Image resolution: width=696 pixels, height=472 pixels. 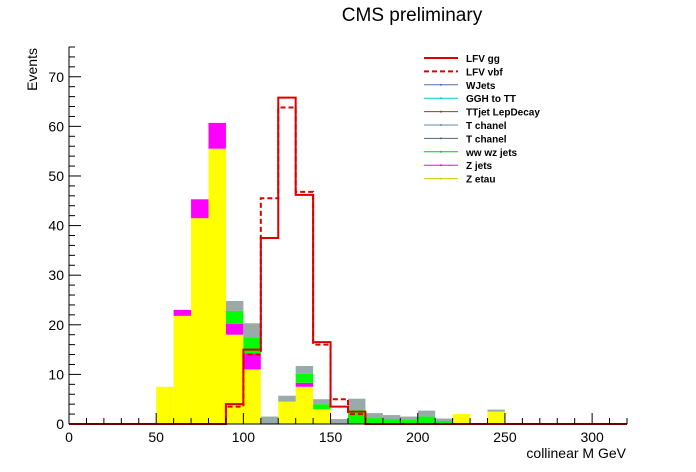 What do you see at coordinates (32, 69) in the screenshot?
I see `y-axis-label: Events` at bounding box center [32, 69].